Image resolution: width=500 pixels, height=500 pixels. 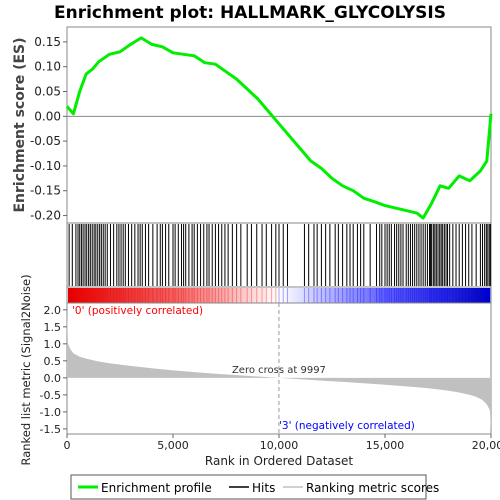 I want to click on ranking-heatbar, so click(x=279, y=295).